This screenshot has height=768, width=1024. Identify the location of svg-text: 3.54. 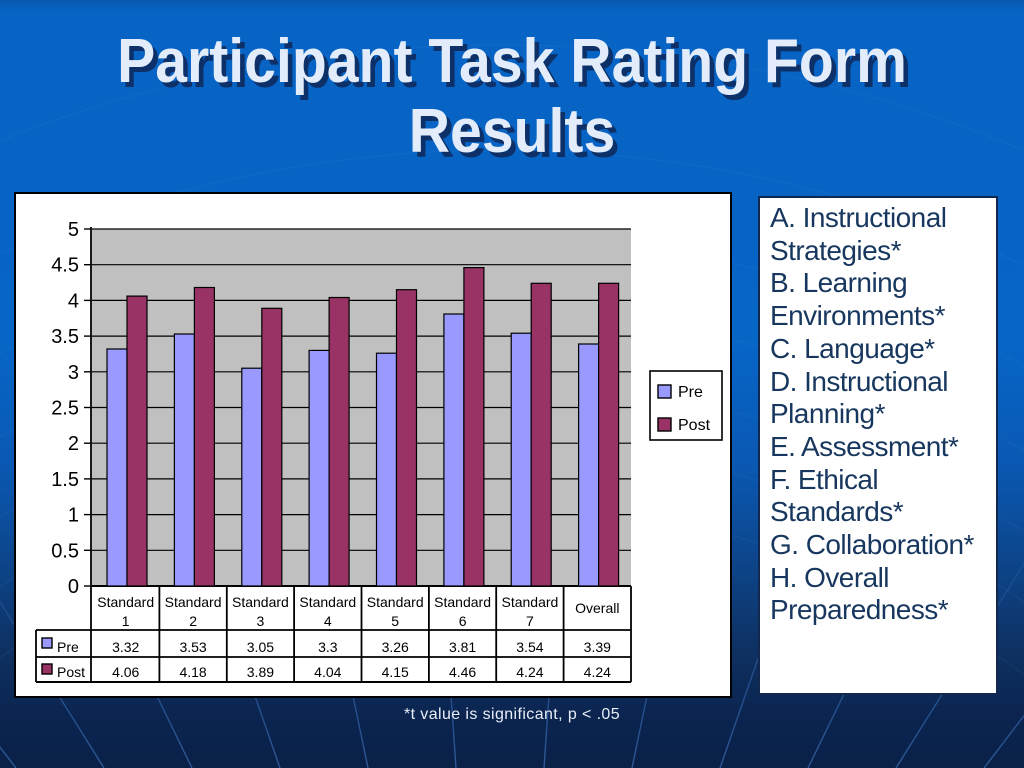
(529, 647).